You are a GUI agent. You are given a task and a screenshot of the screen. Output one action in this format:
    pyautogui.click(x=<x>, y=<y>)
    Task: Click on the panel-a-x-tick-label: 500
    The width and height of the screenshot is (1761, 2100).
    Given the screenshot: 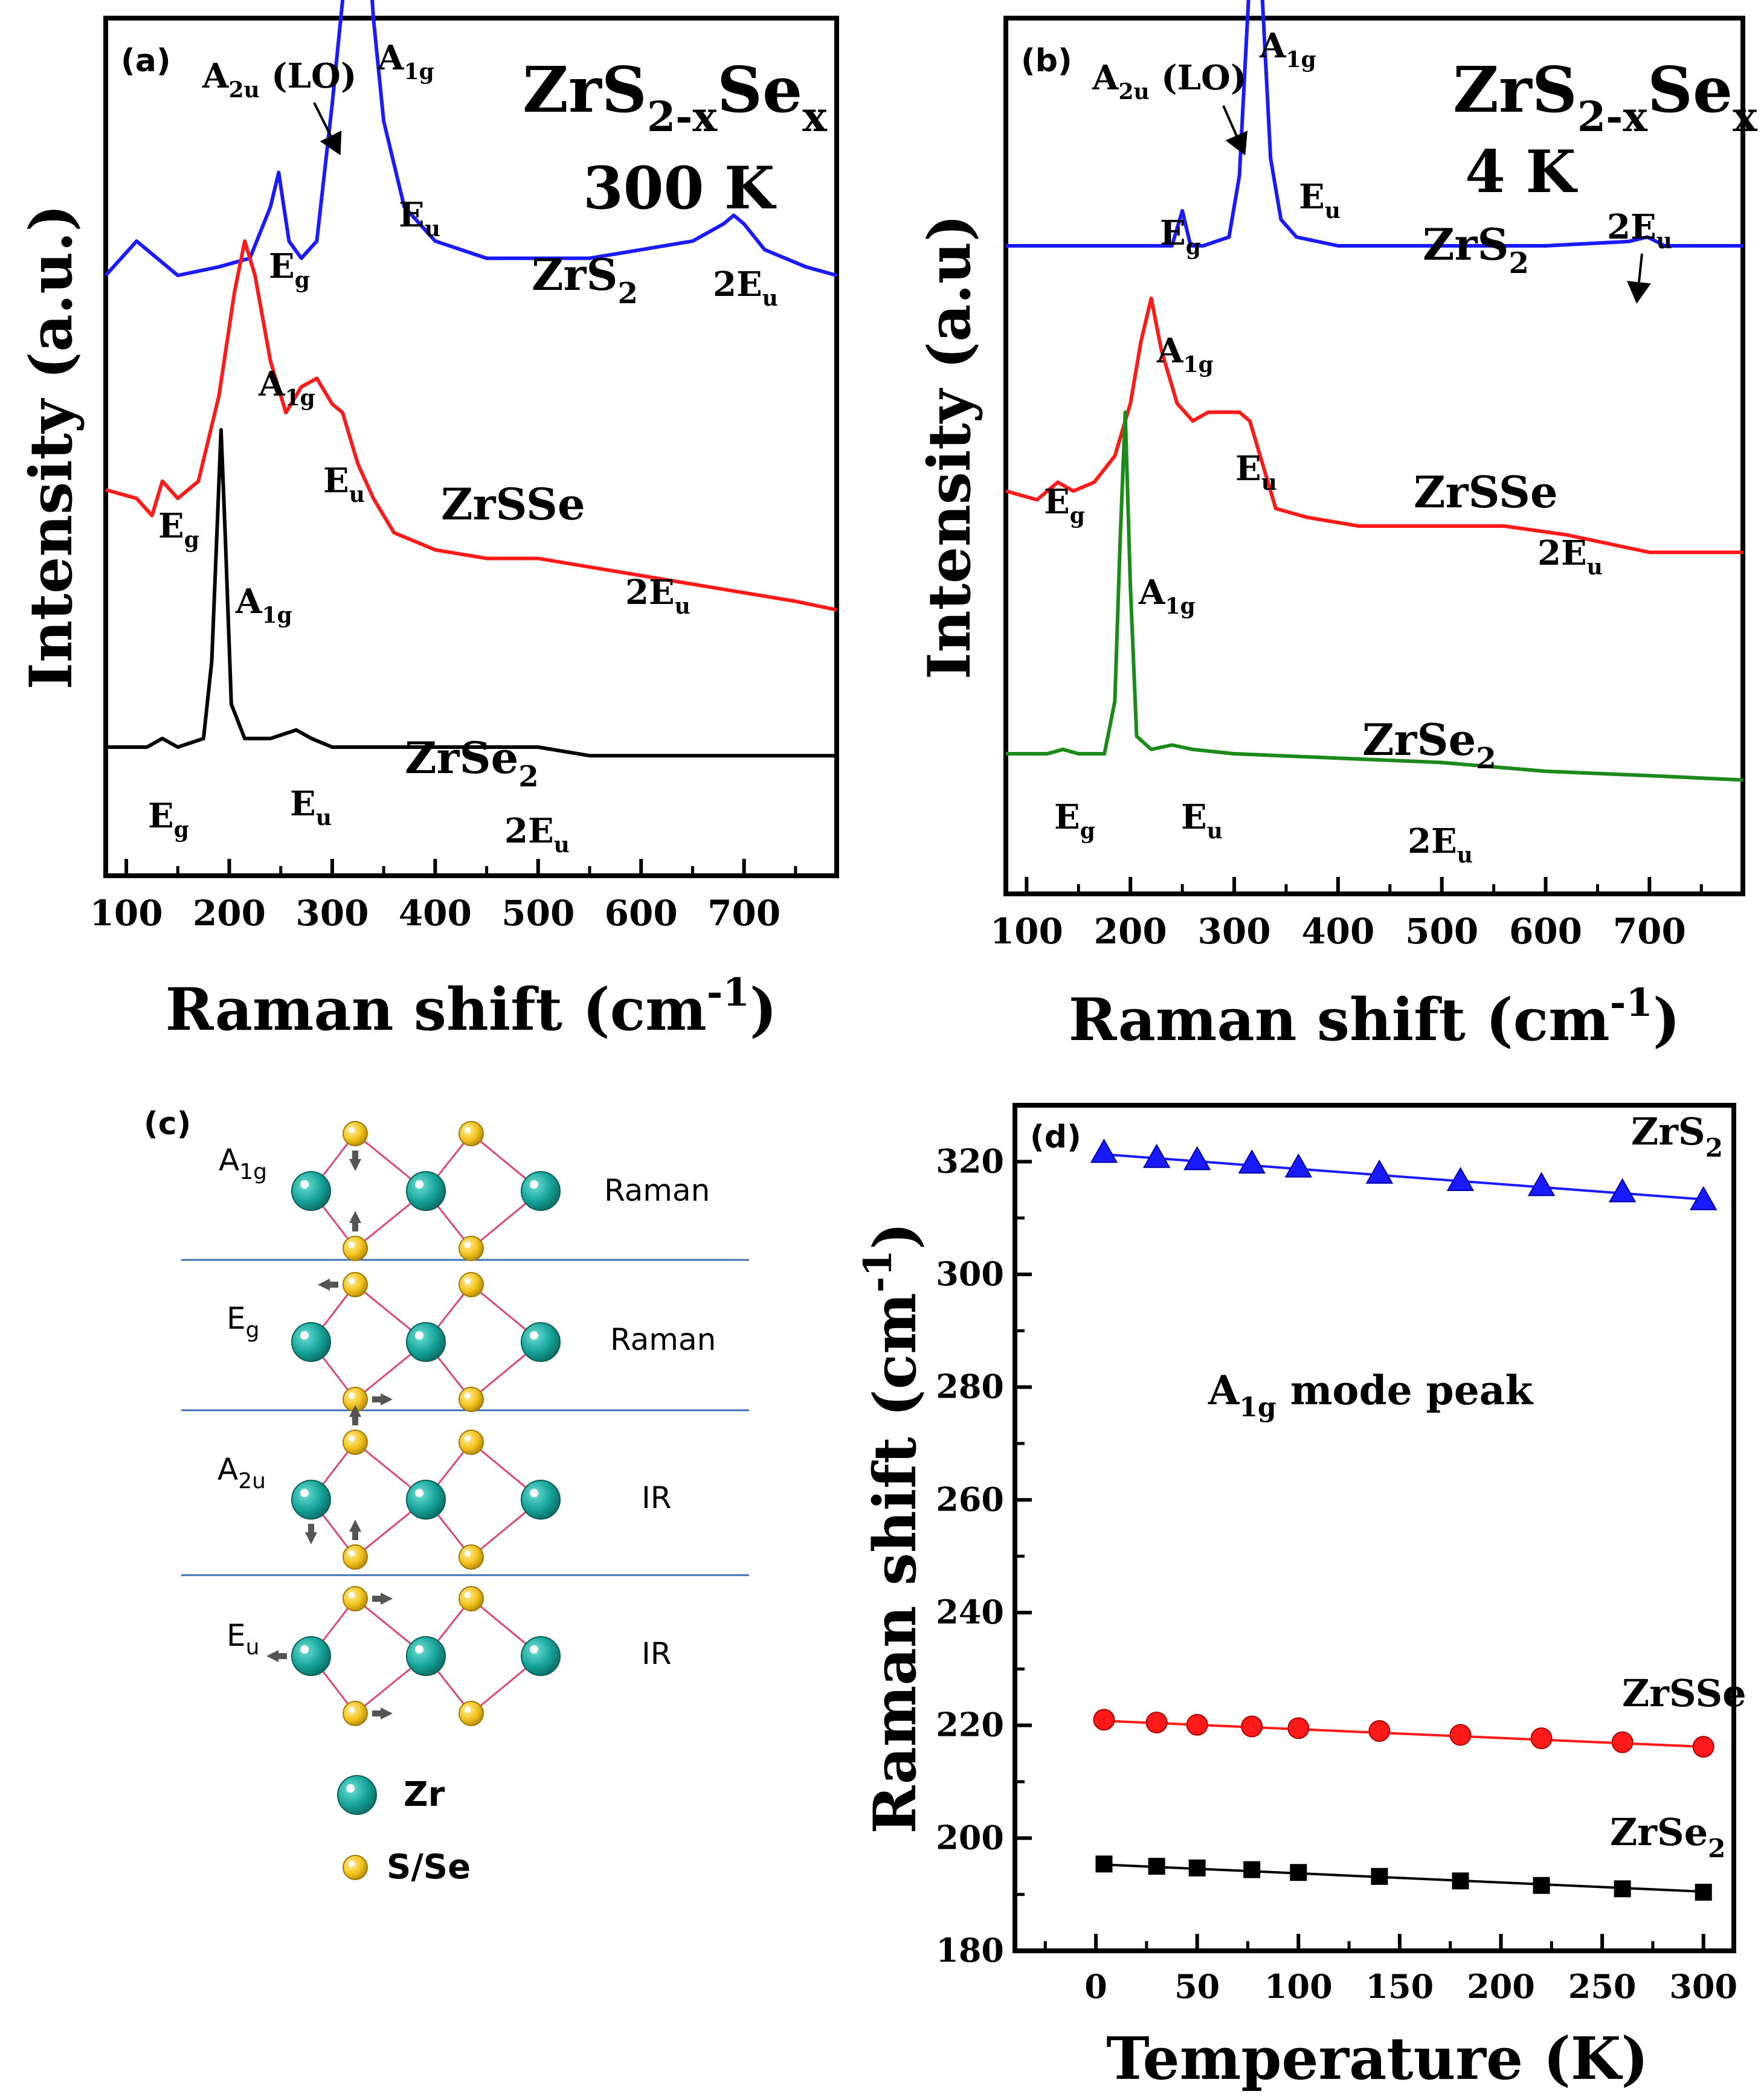 What is the action you would take?
    pyautogui.click(x=538, y=913)
    